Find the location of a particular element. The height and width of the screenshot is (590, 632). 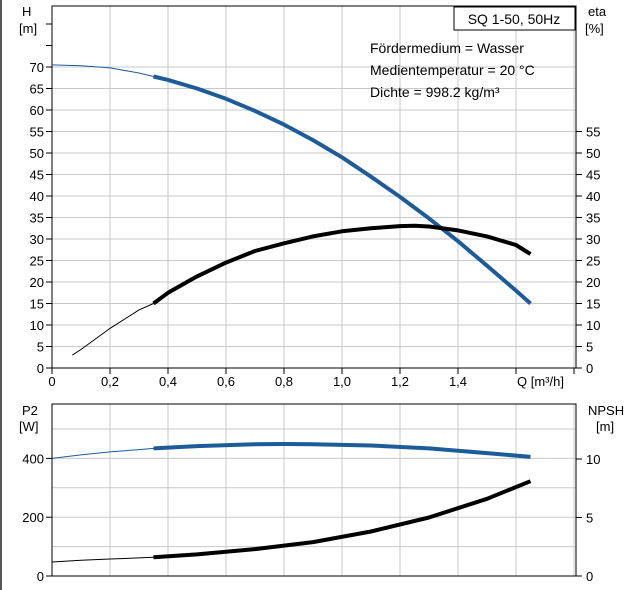

eta-tick-label: 25 is located at coordinates (593, 261).